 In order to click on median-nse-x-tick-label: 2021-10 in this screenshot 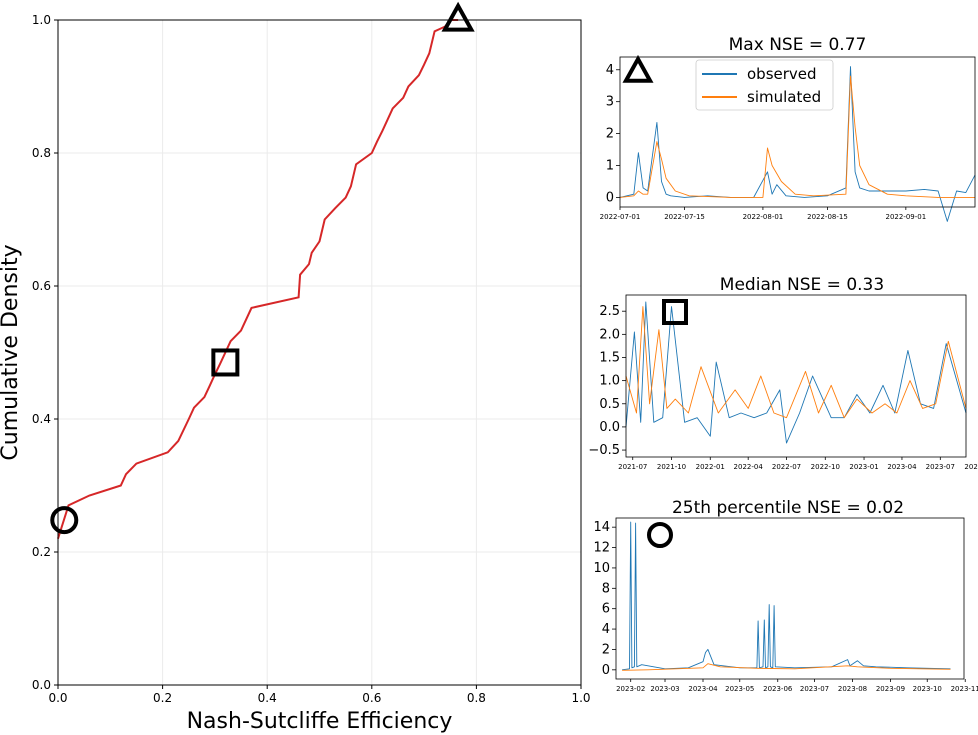, I will do `click(671, 467)`.